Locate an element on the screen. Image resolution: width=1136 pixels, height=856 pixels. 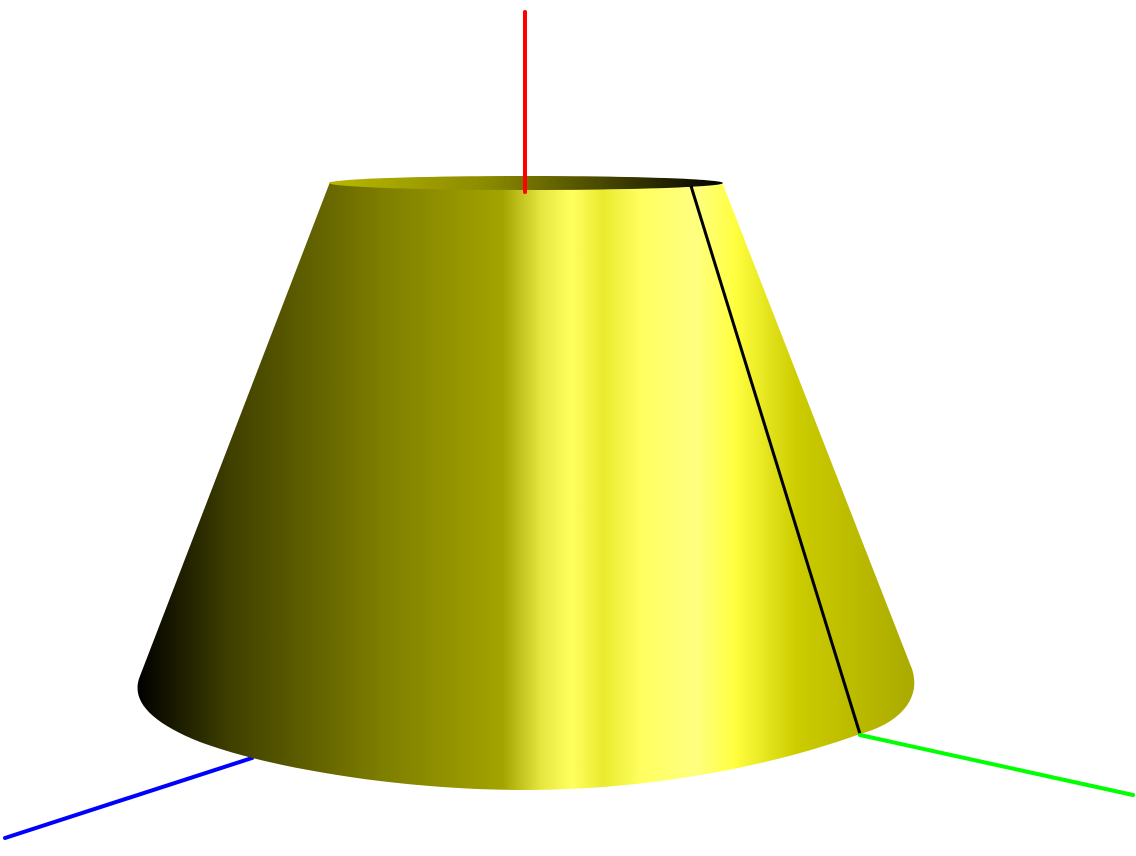
left-axis-line is located at coordinates (128, 798).